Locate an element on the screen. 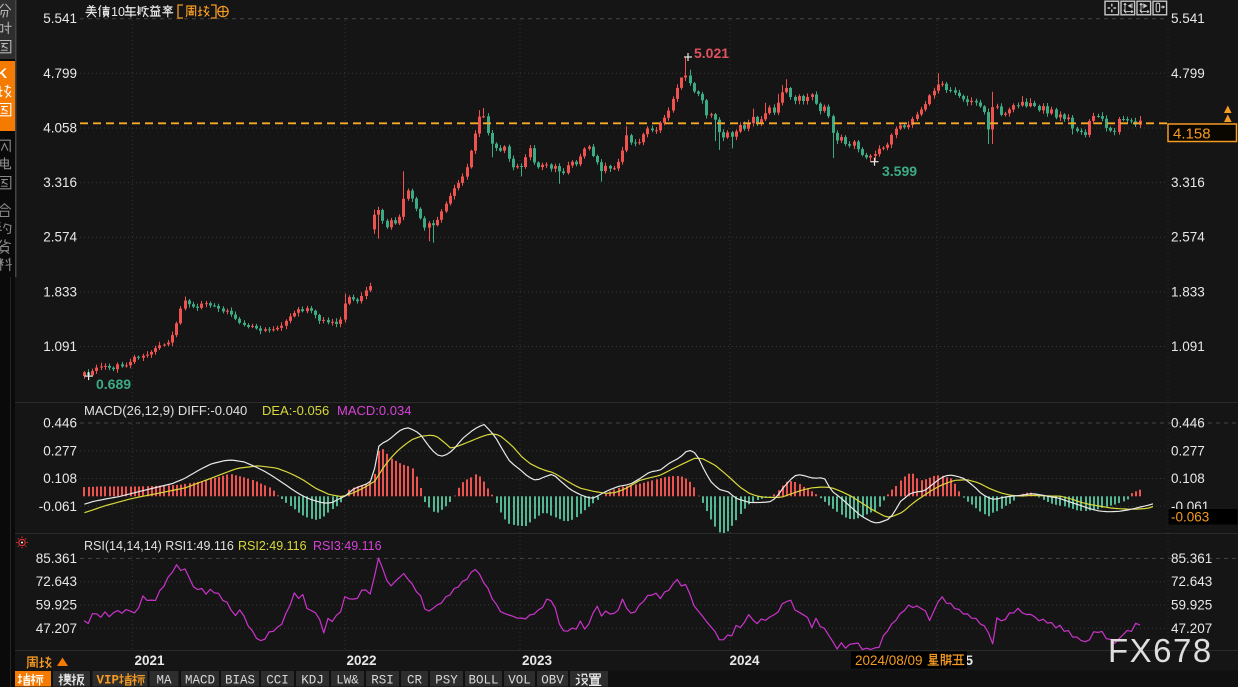 Image resolution: width=1238 pixels, height=687 pixels. svg-text: -0.061 is located at coordinates (58, 506).